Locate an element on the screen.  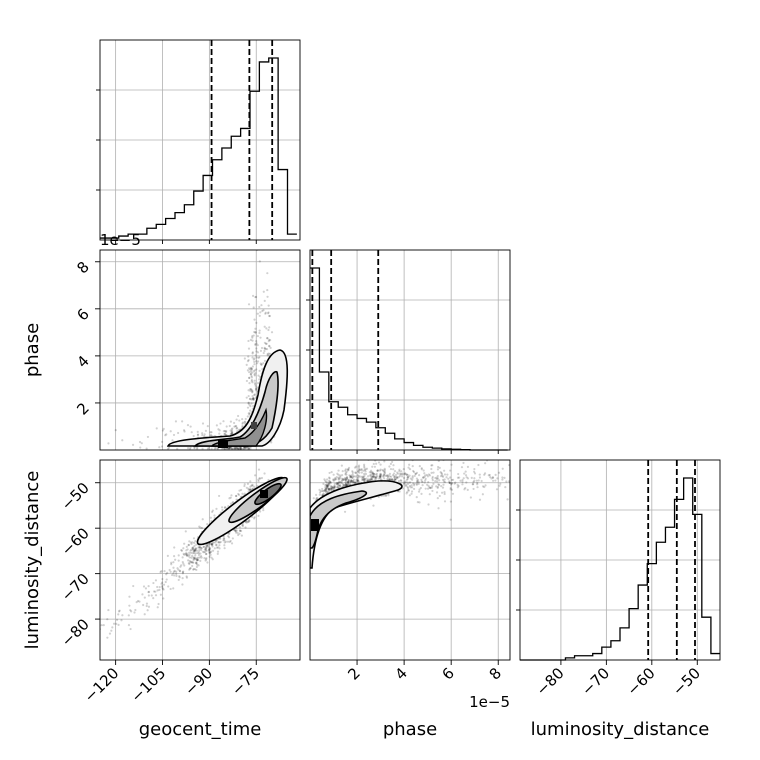
x-tick-label: −80 is located at coordinates (550, 681).